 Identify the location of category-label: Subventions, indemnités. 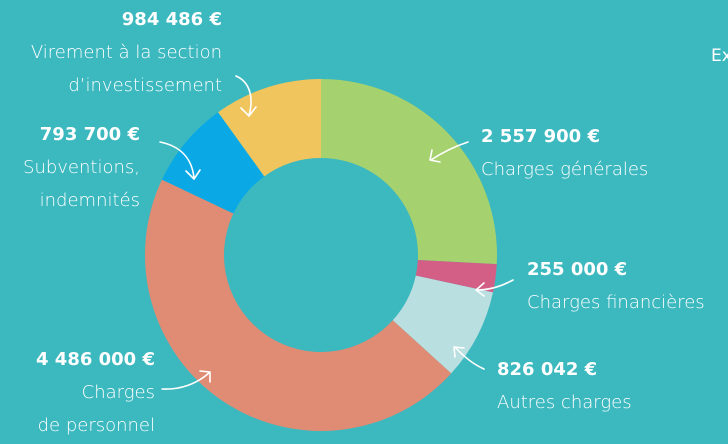
(81, 184).